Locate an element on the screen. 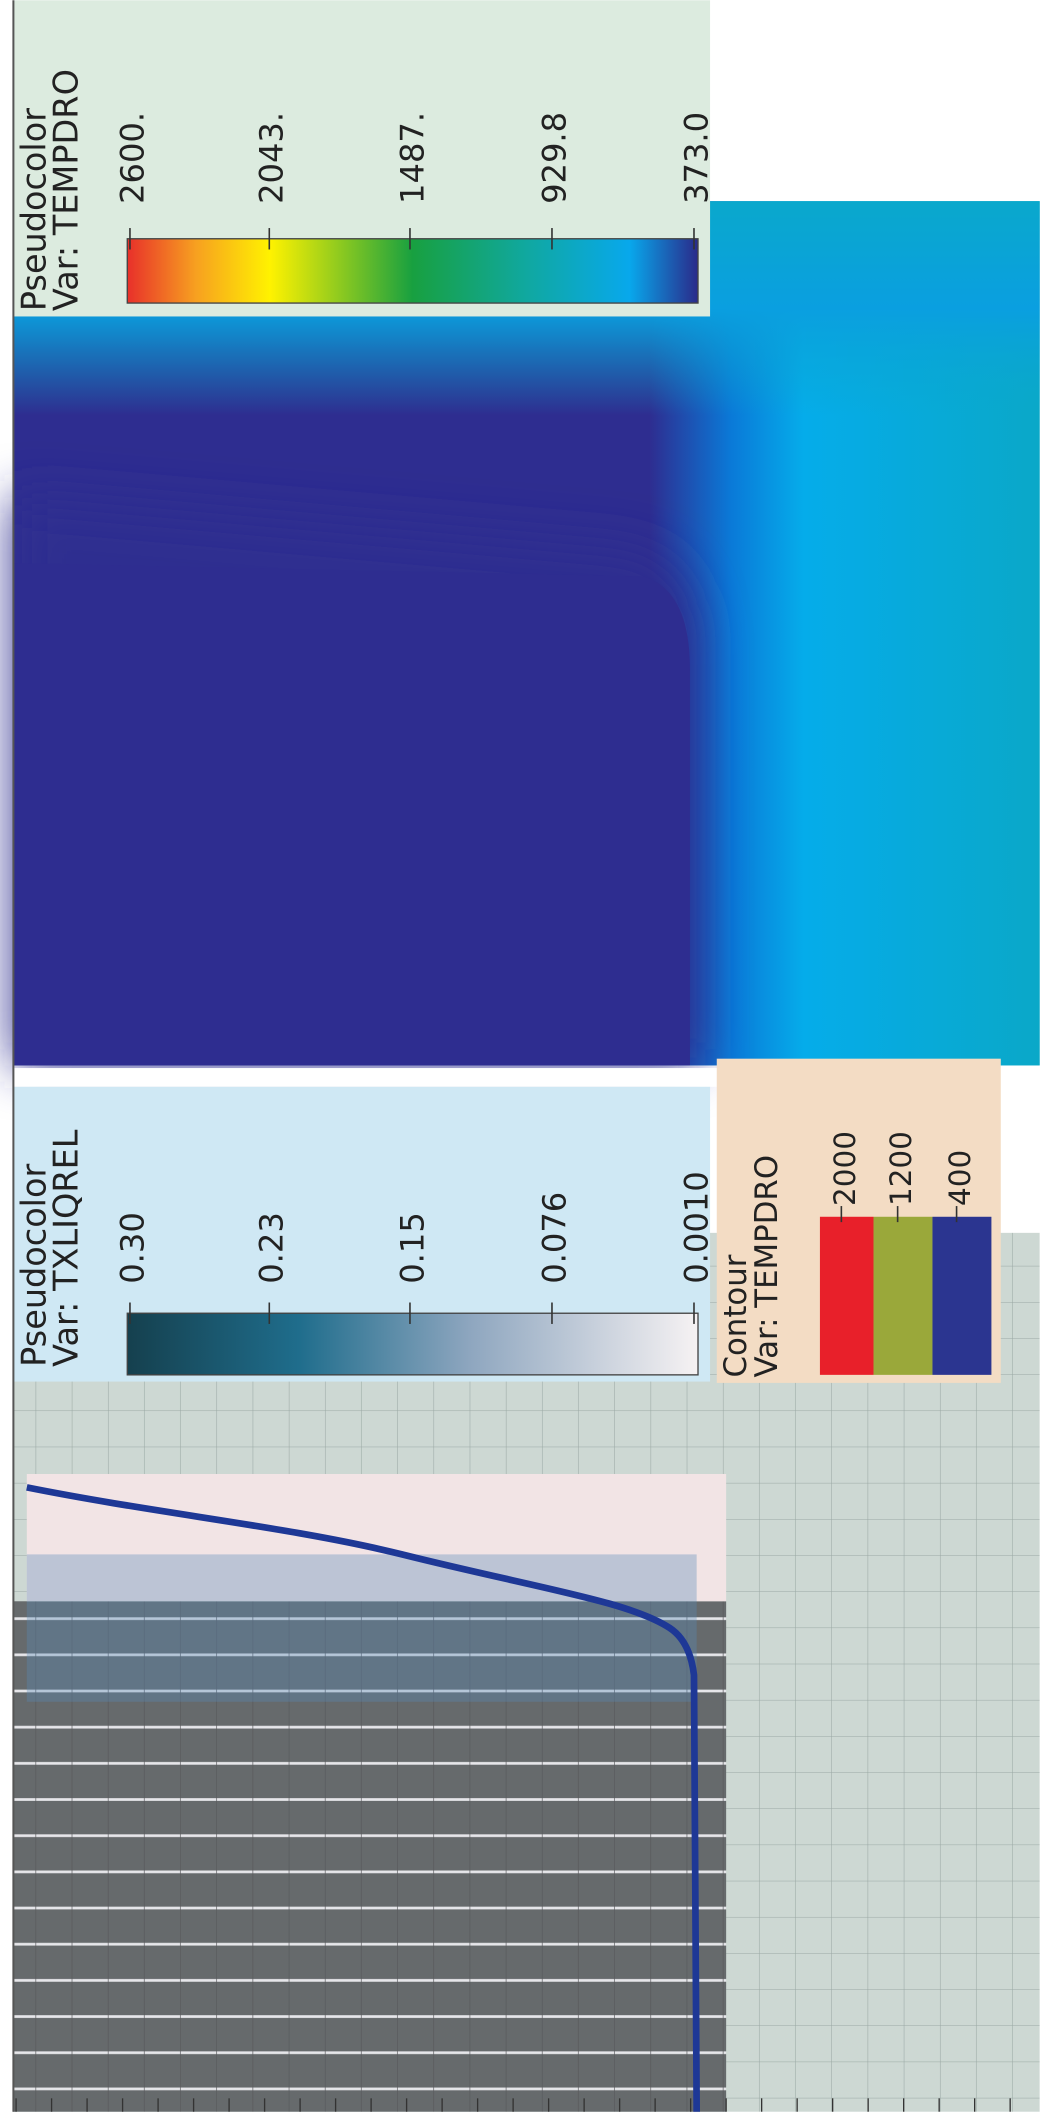 The image size is (1045, 2112). tick-label: 2600. is located at coordinates (132, 158).